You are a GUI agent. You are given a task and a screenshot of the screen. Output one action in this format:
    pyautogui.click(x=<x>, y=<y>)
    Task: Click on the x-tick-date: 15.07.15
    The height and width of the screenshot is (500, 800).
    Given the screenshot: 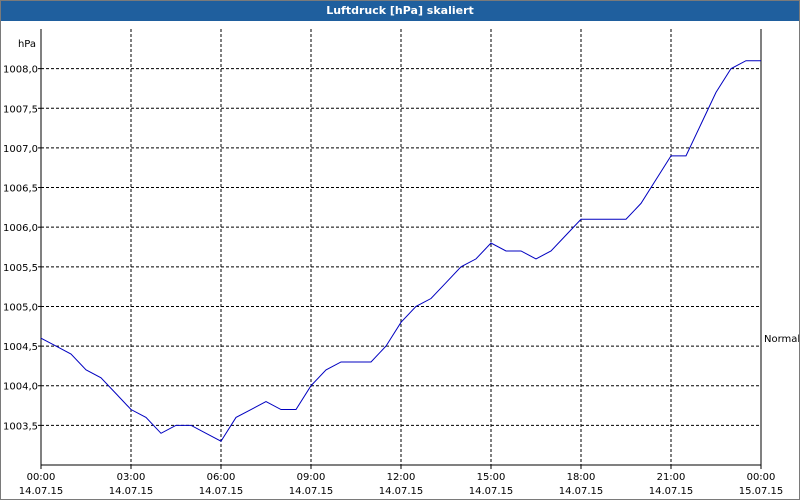 What is the action you would take?
    pyautogui.click(x=761, y=491)
    